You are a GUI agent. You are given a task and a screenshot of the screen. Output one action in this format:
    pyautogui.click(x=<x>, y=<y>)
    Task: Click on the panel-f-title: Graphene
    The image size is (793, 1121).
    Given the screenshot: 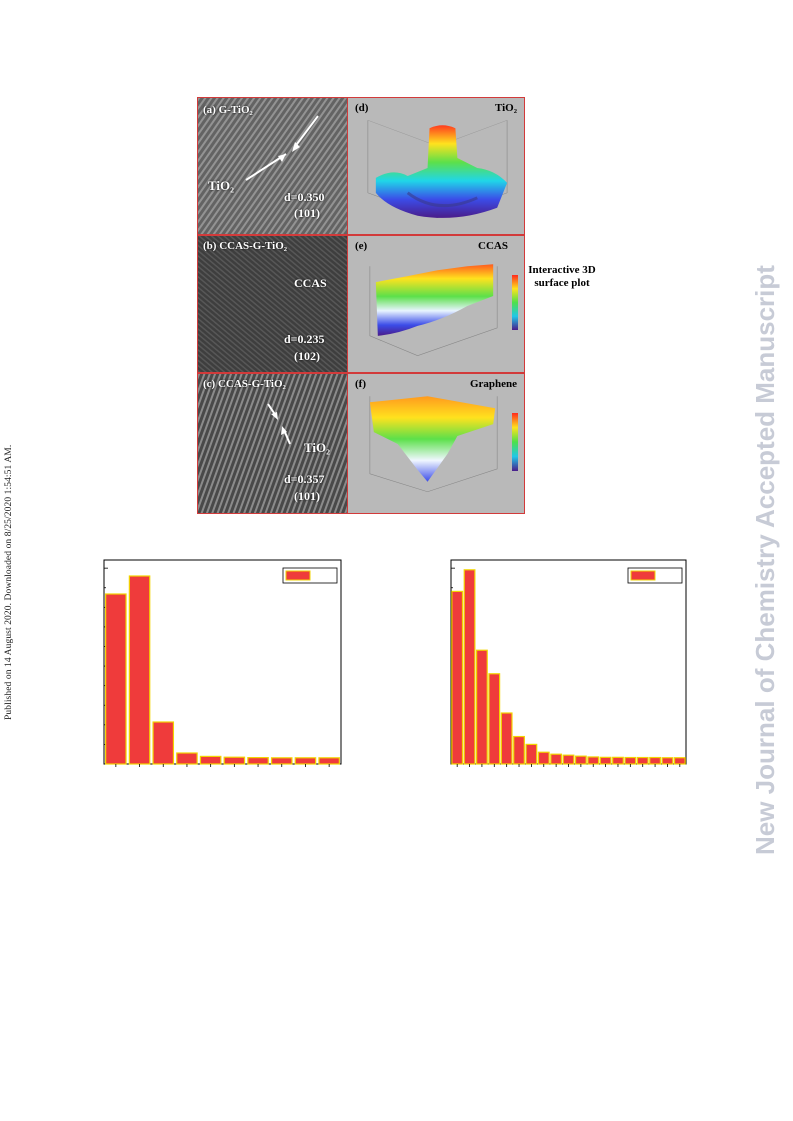 What is the action you would take?
    pyautogui.click(x=493, y=384)
    